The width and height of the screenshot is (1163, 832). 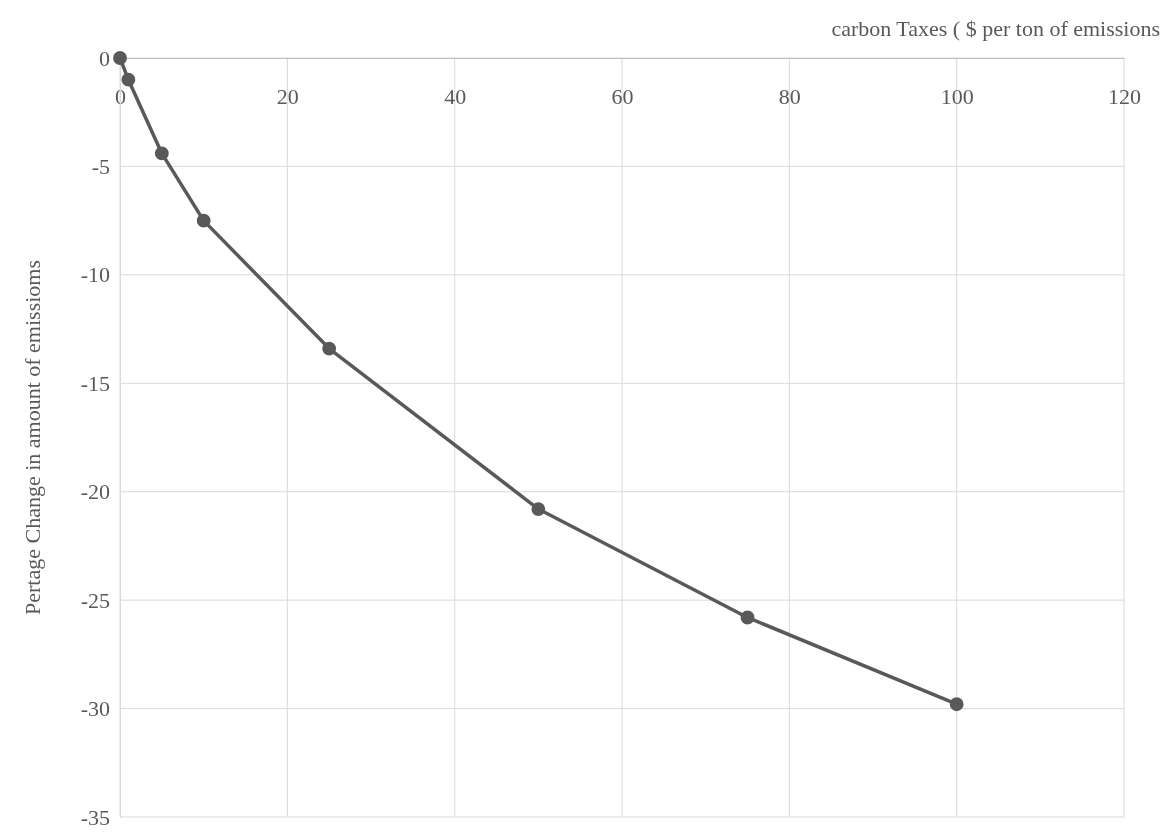 What do you see at coordinates (622, 96) in the screenshot?
I see `x-tick-label: 60` at bounding box center [622, 96].